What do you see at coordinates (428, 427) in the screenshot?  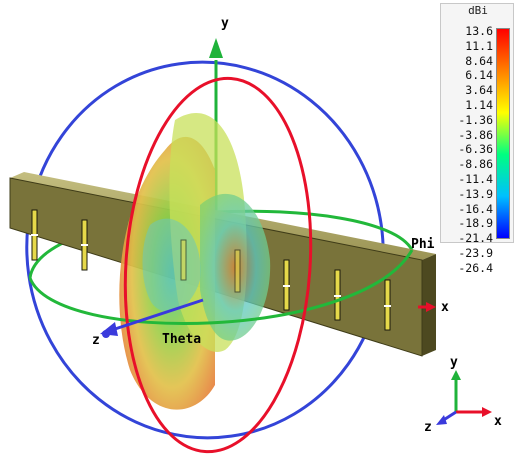 I see `mini-z-label: z` at bounding box center [428, 427].